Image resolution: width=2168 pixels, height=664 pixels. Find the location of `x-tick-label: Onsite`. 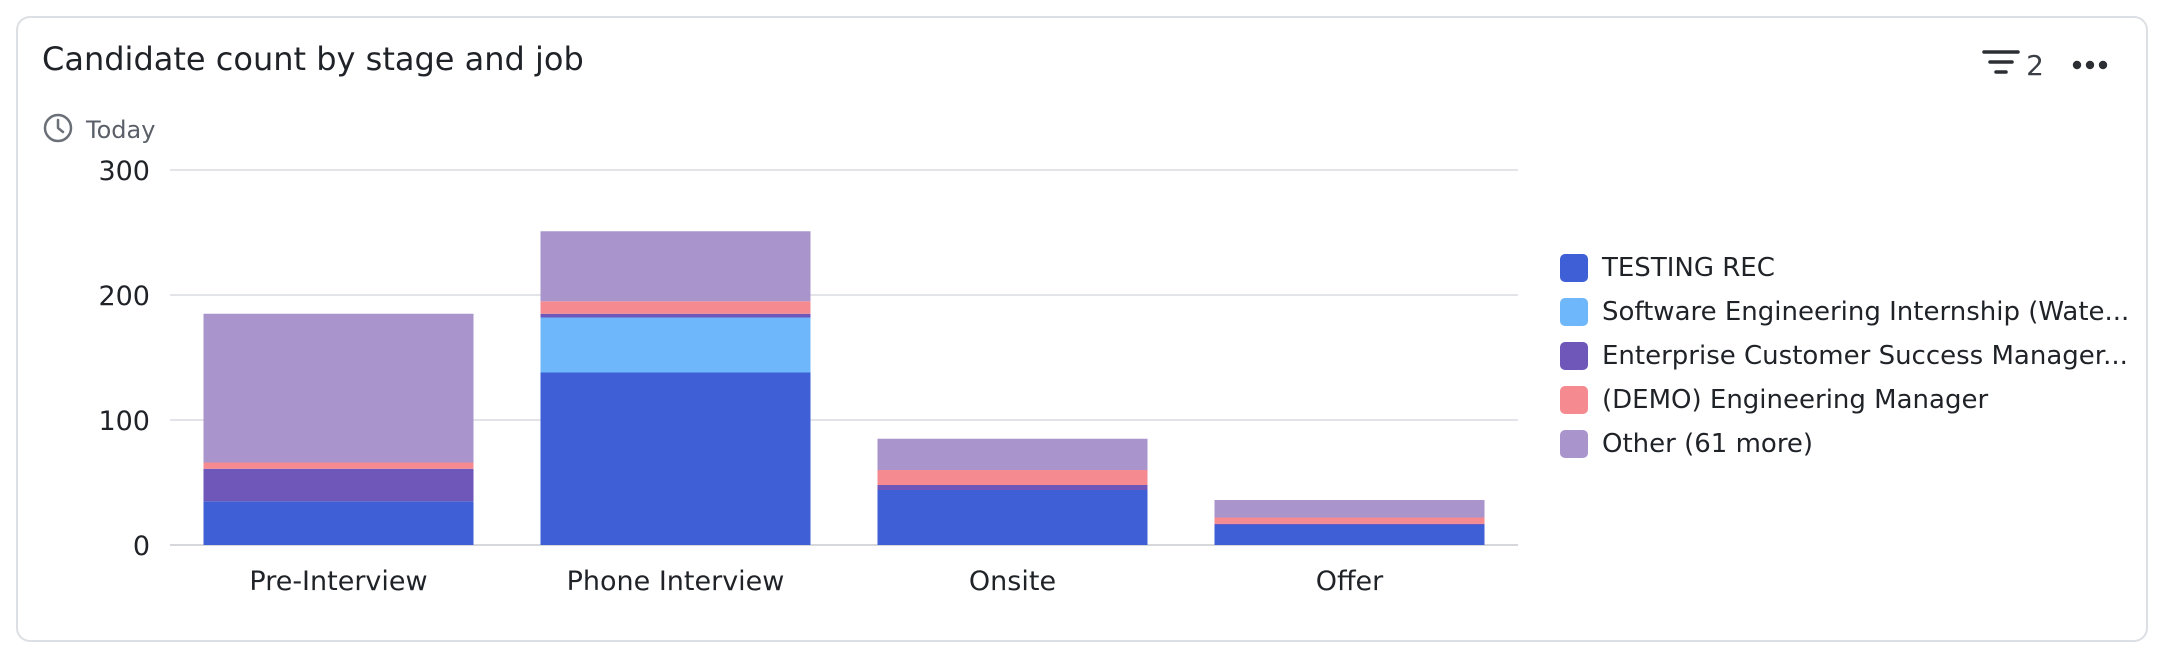

x-tick-label: Onsite is located at coordinates (1012, 581).